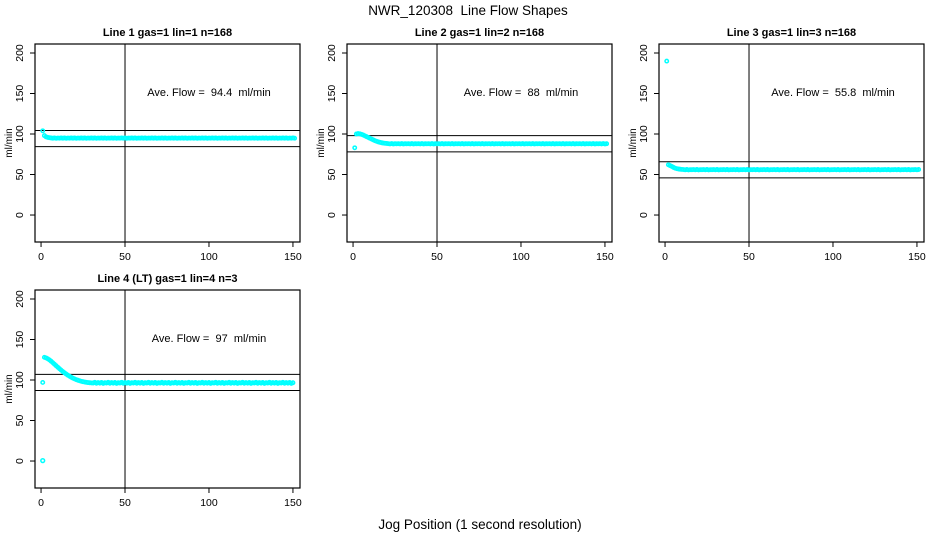  Describe the element at coordinates (521, 93) in the screenshot. I see `ave-flow-annotation-line-2: Ave. Flow = 88 ml/min` at that location.